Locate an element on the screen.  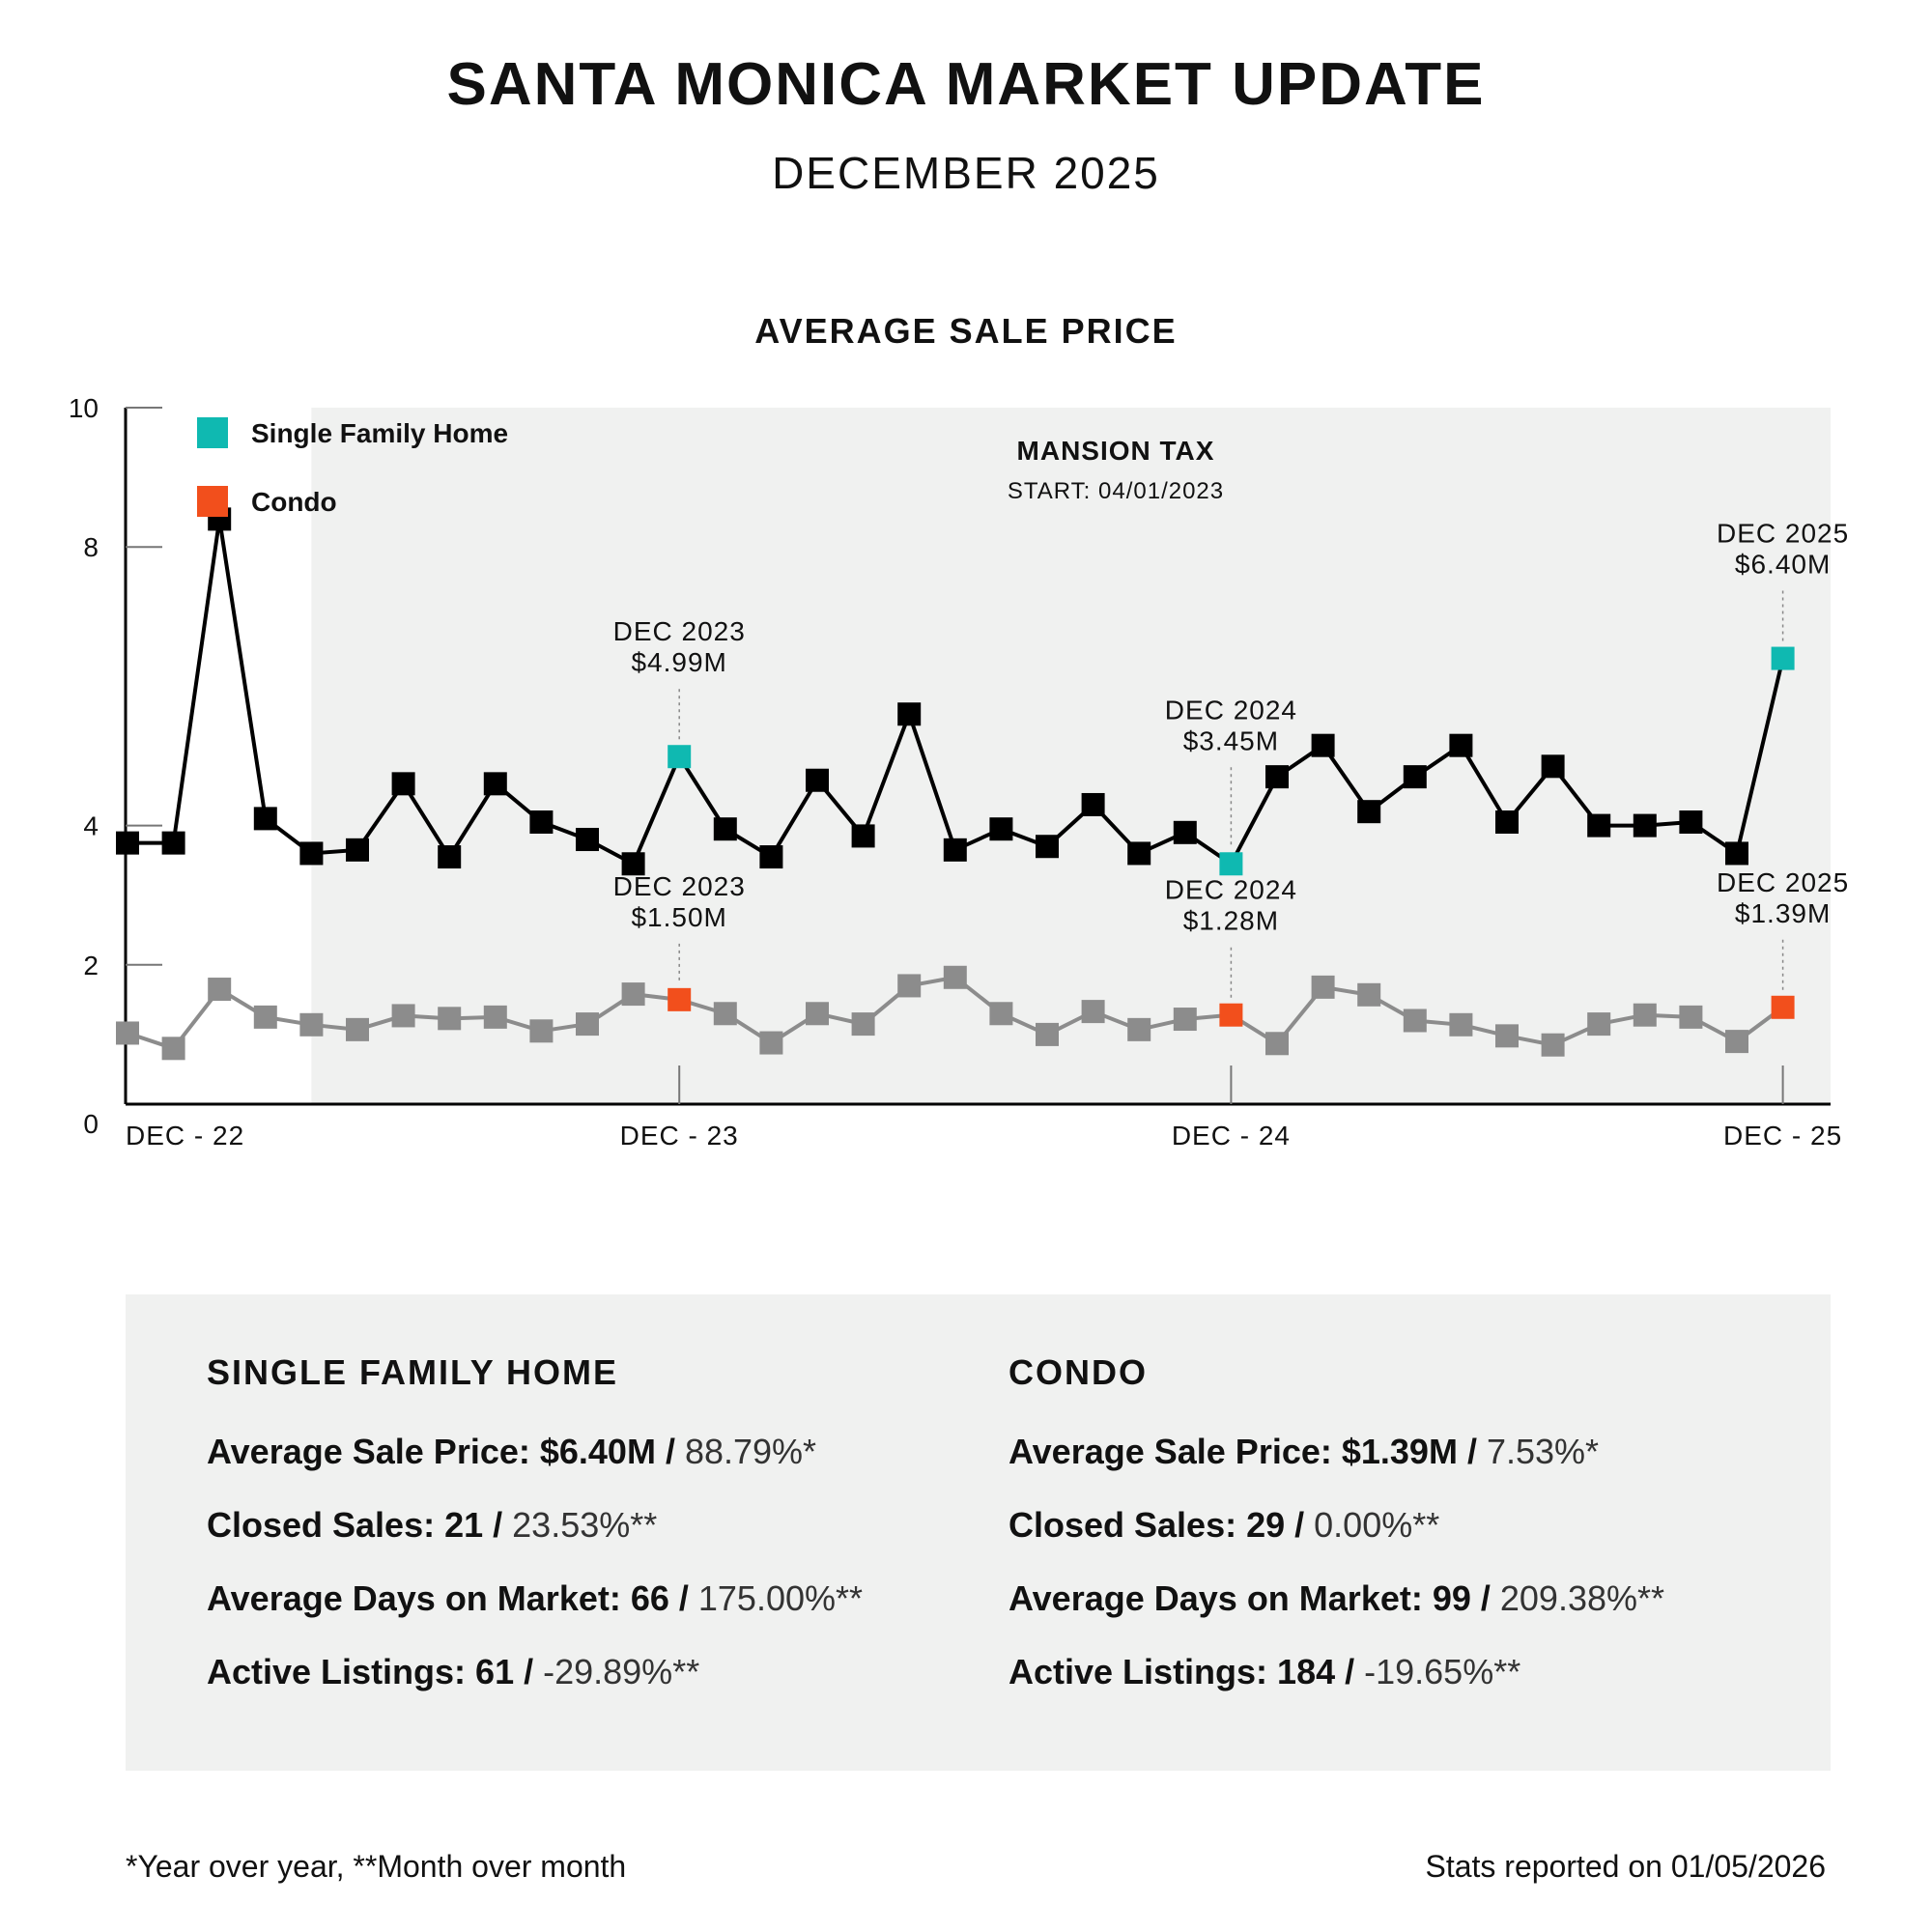
sfh-stat-row: Closed Sales: 21 / 23.53%** is located at coordinates (535, 1525).